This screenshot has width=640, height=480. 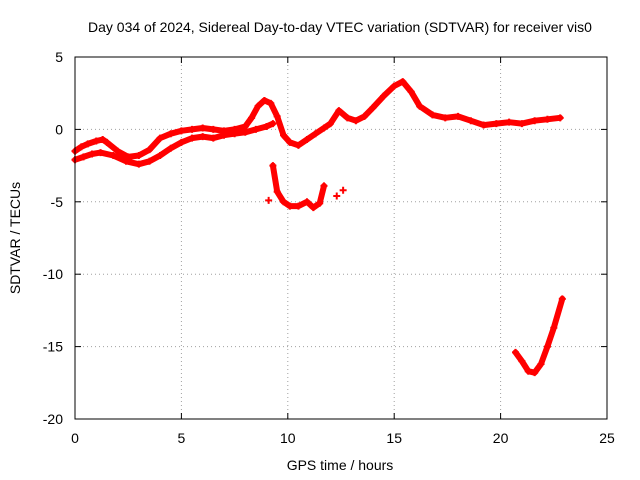 What do you see at coordinates (539, 335) in the screenshot?
I see `series-line-late-segment` at bounding box center [539, 335].